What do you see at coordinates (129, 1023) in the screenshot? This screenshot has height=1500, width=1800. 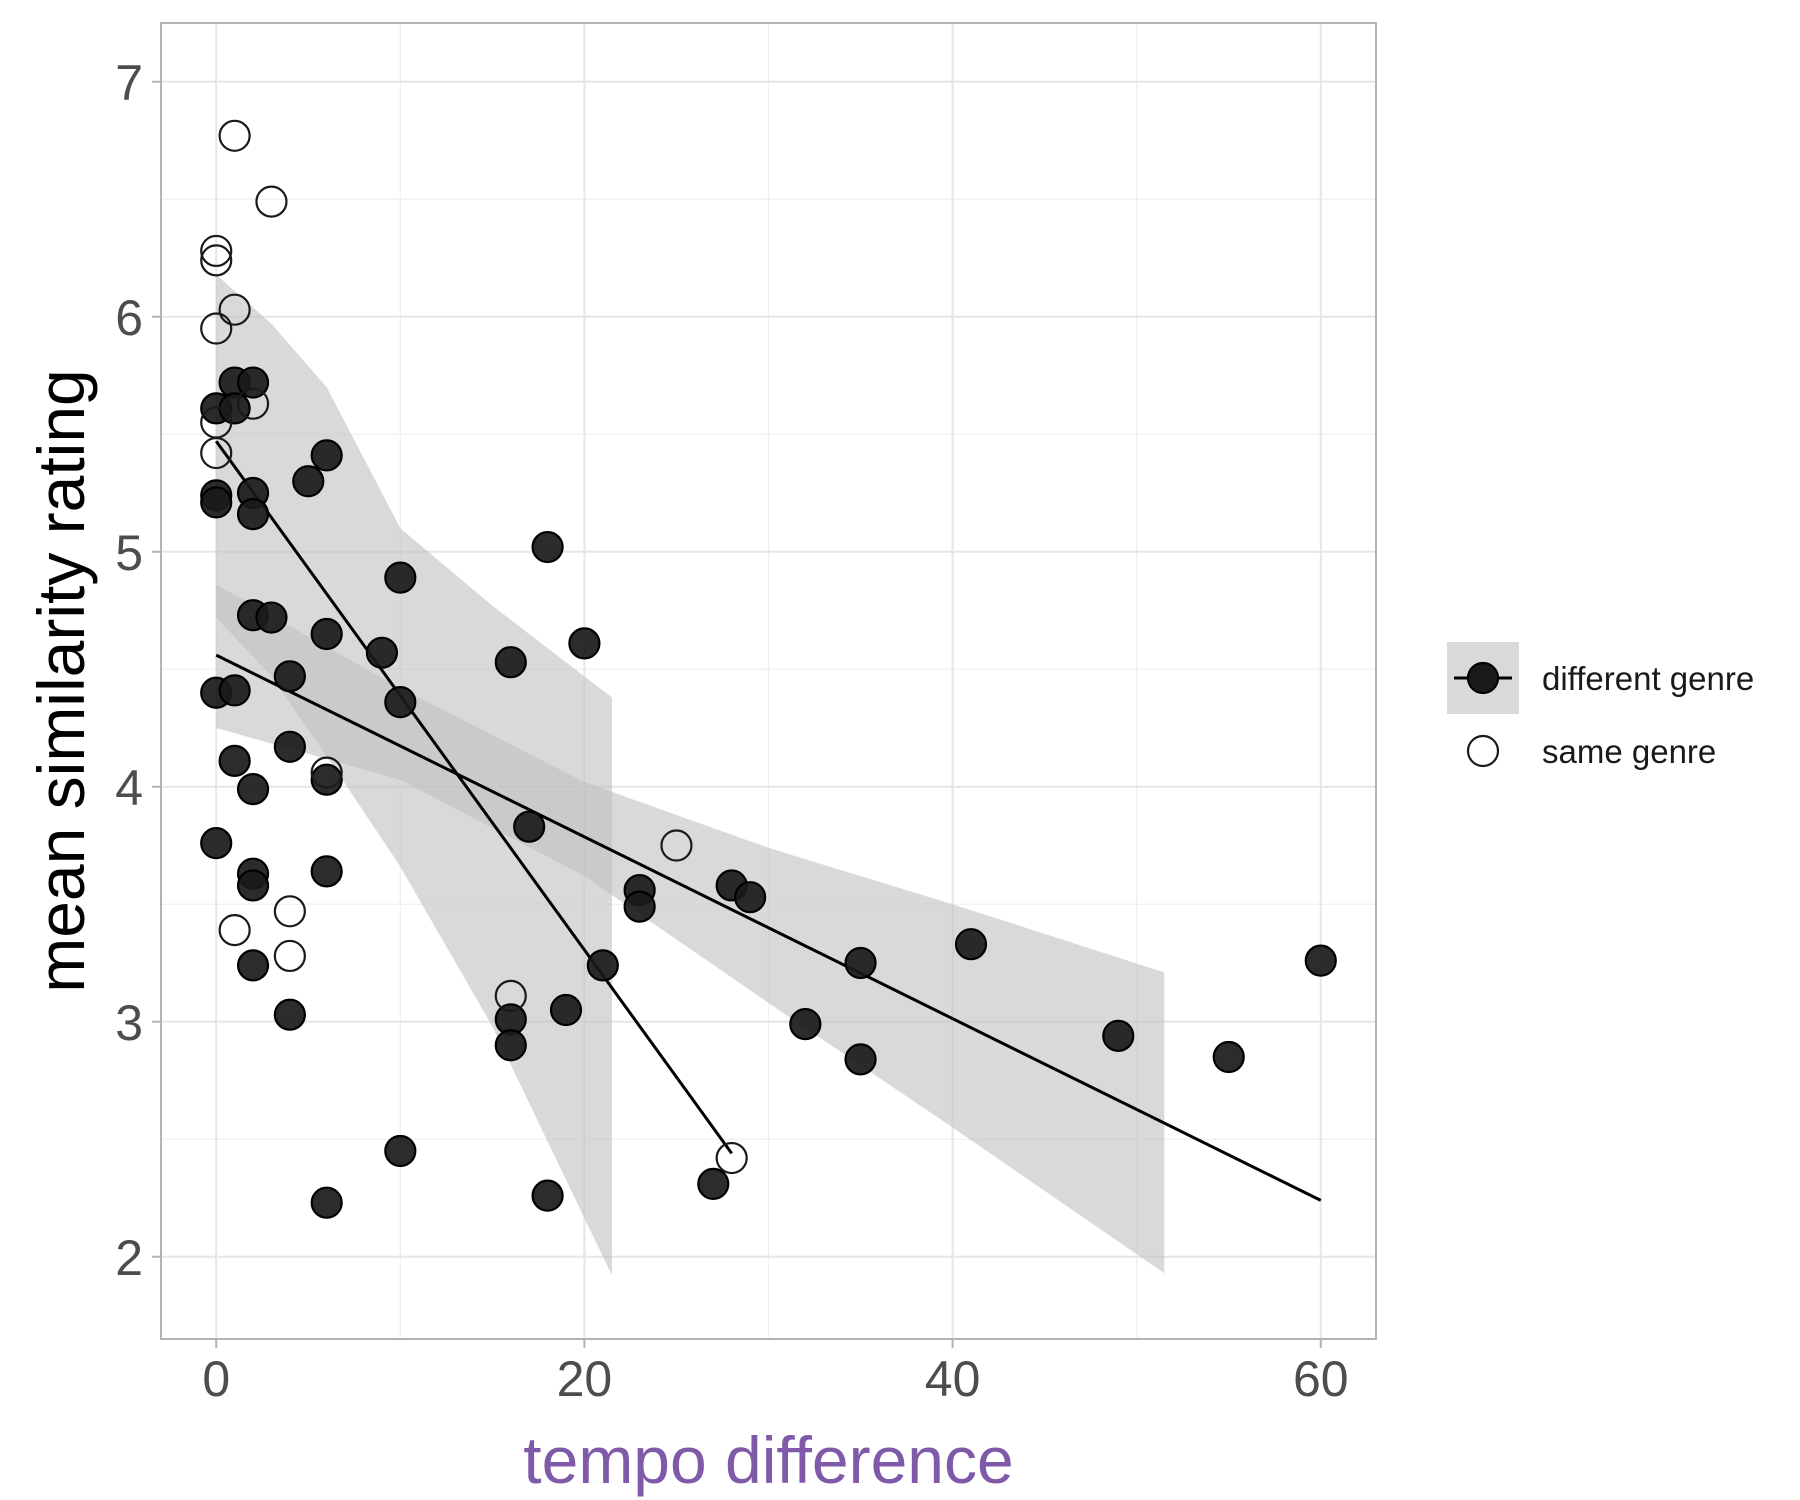 I see `y-tick-label: 3` at bounding box center [129, 1023].